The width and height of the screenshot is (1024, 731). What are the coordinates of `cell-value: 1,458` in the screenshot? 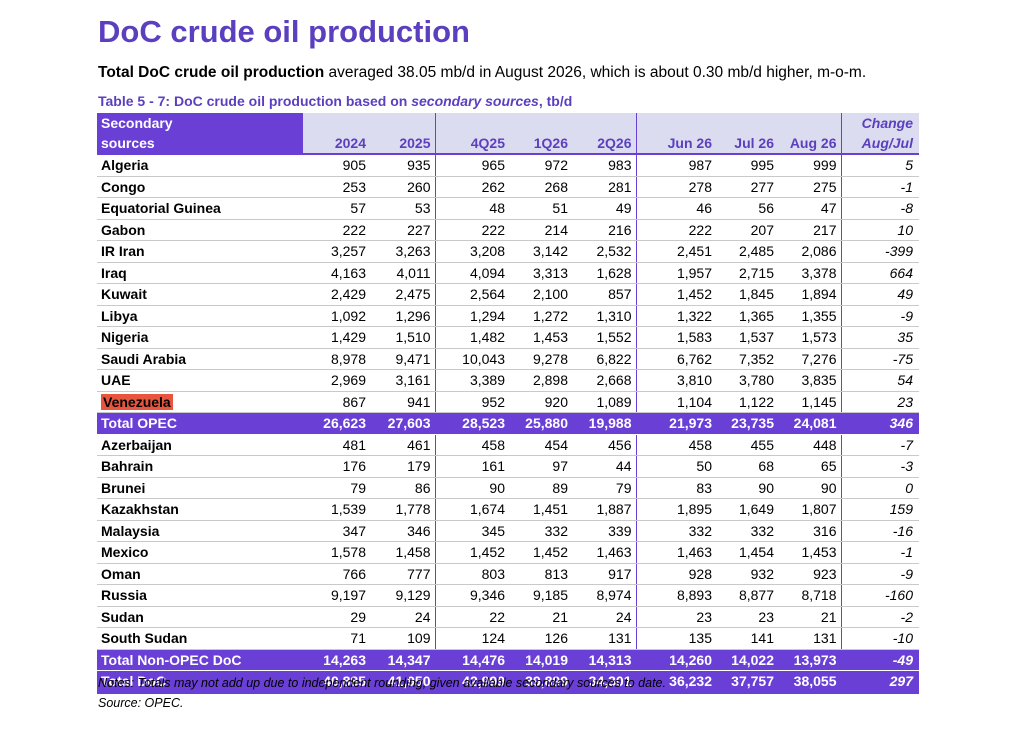 It's located at (402, 552).